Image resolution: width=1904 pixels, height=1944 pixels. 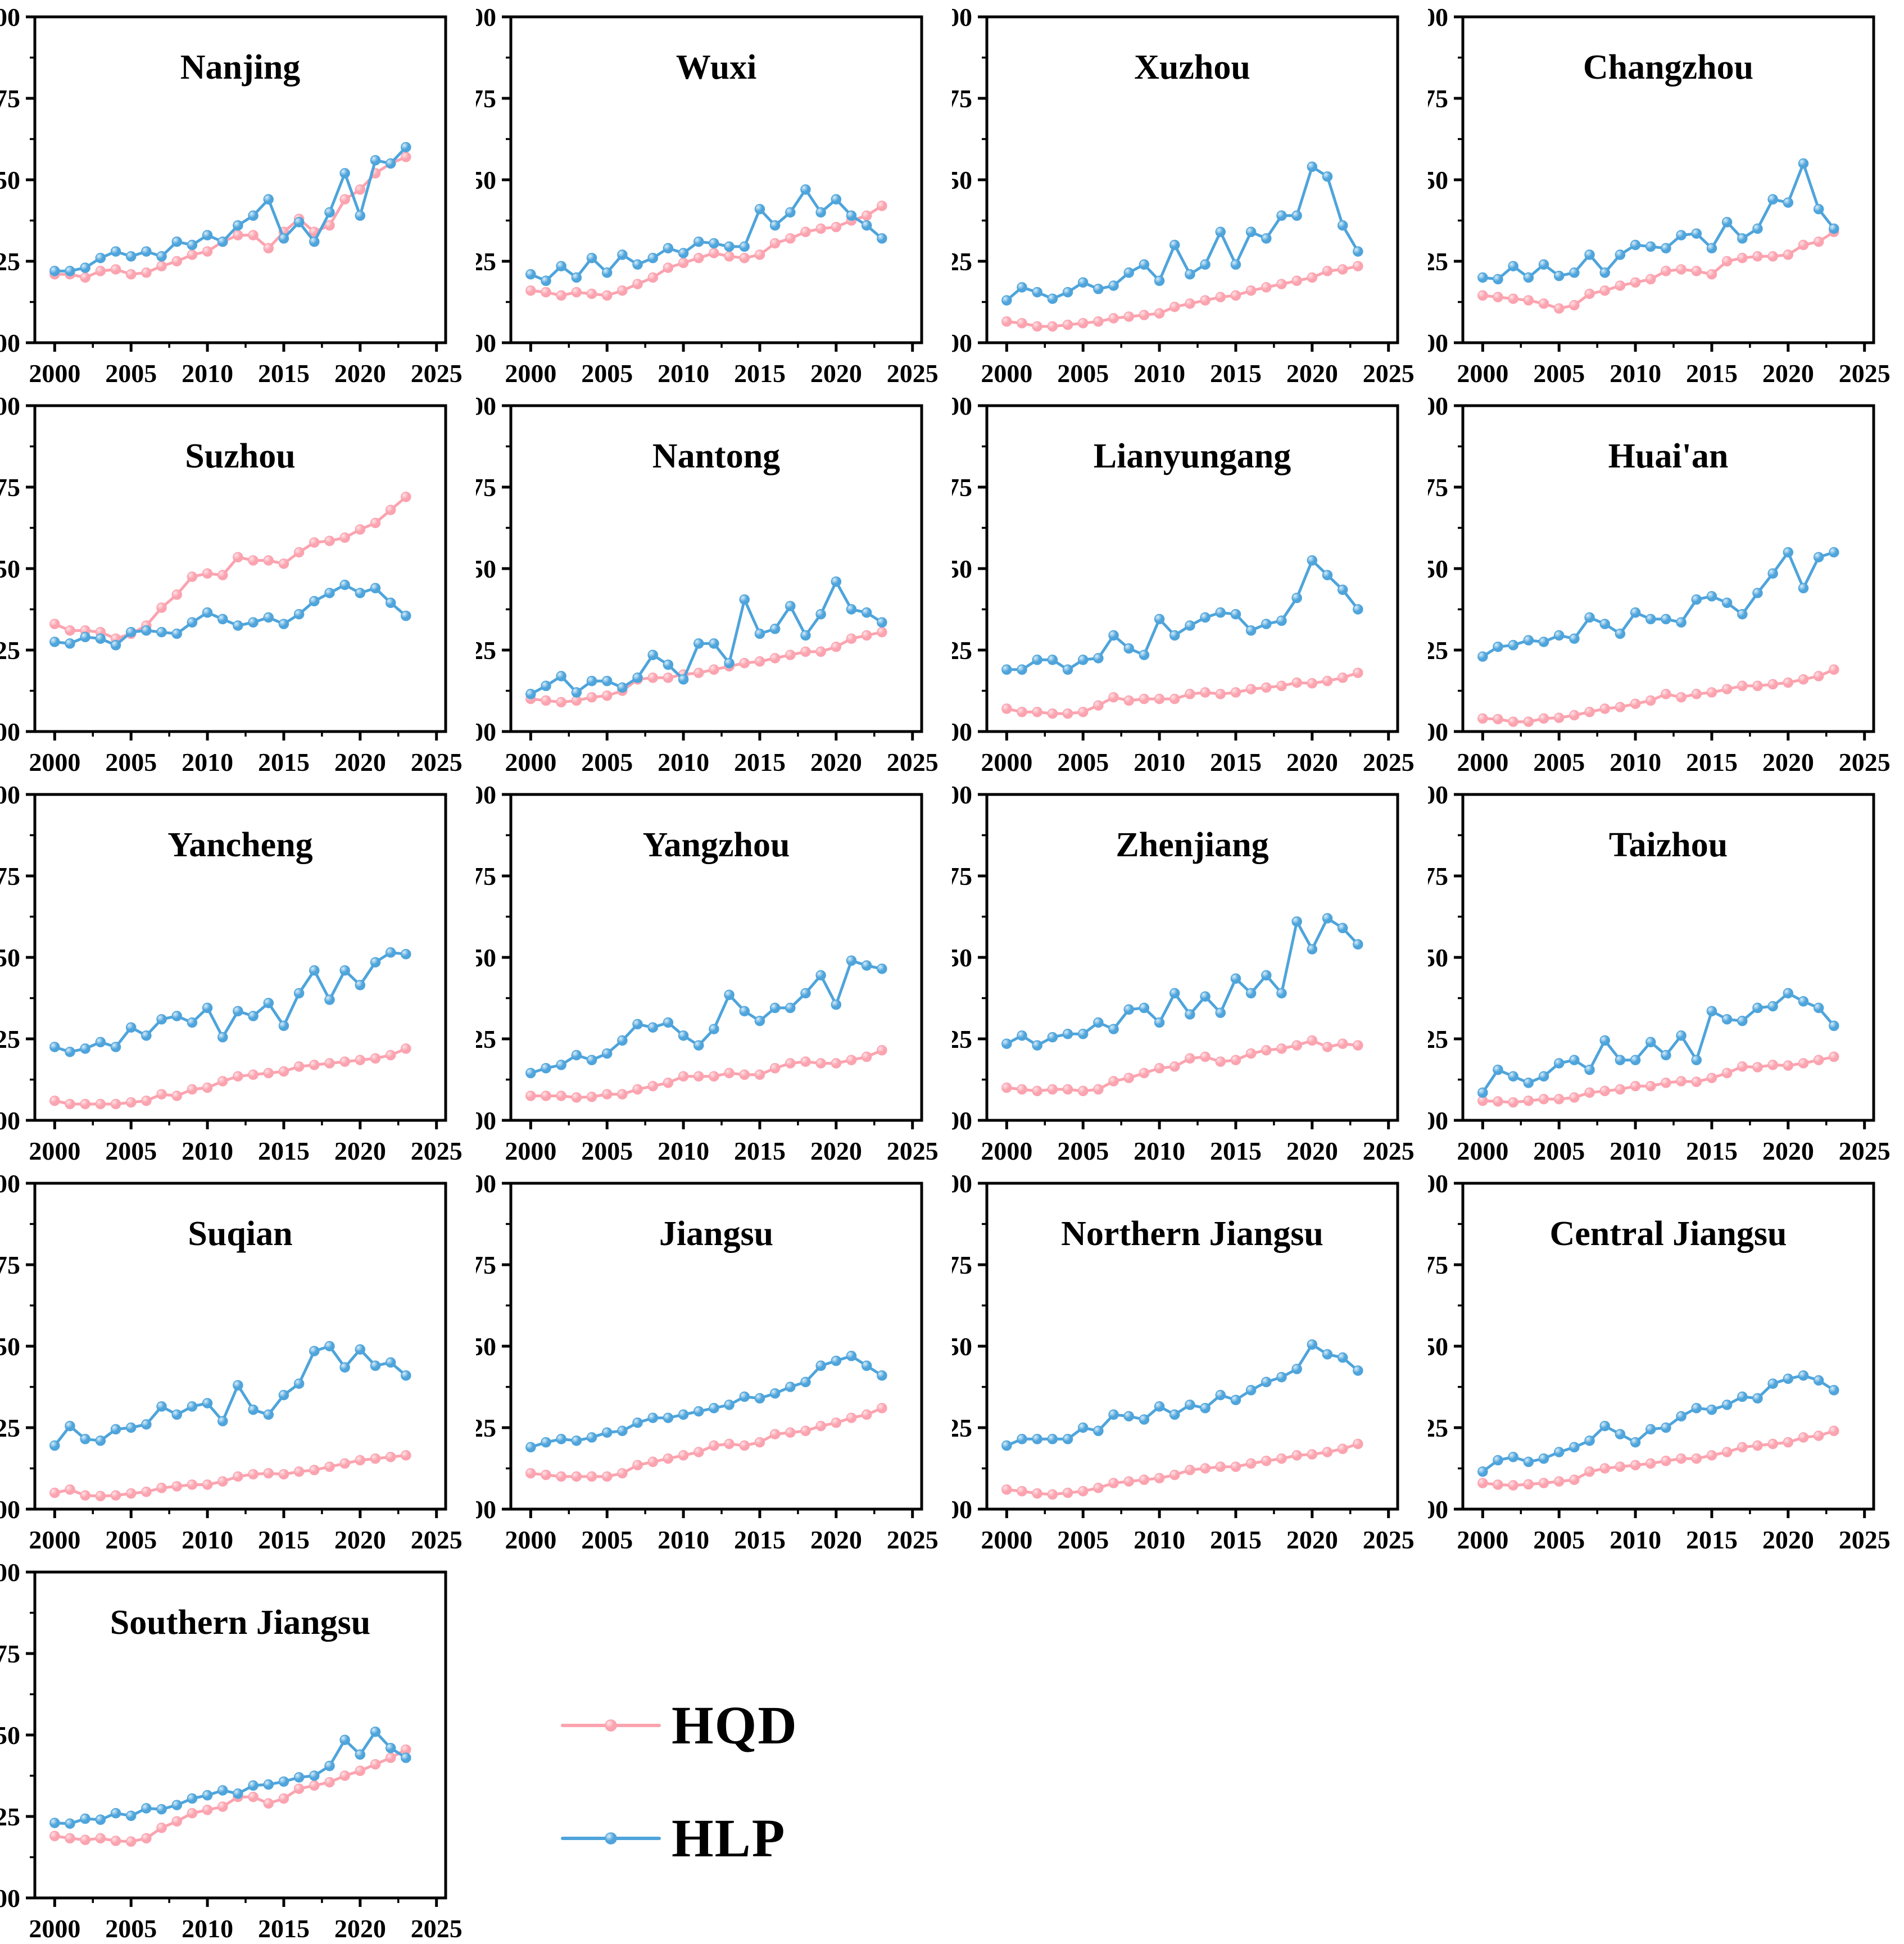 What do you see at coordinates (611, 1839) in the screenshot?
I see `hlp-line-swatch-icon` at bounding box center [611, 1839].